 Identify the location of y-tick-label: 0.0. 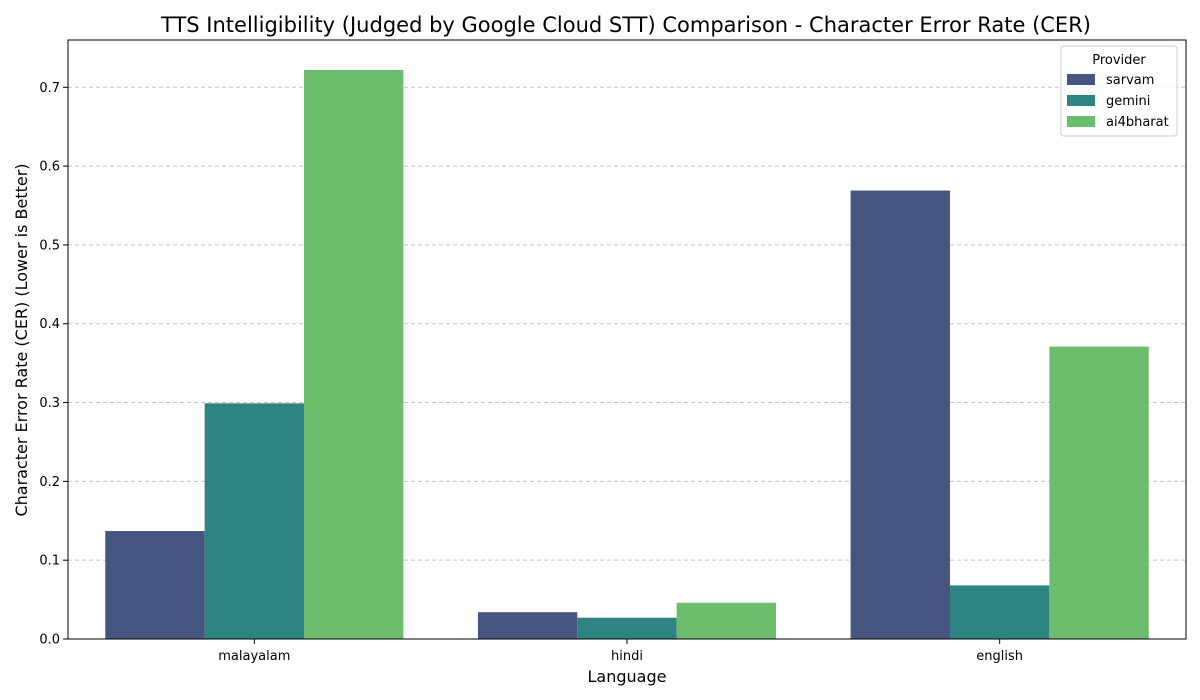
(49, 640).